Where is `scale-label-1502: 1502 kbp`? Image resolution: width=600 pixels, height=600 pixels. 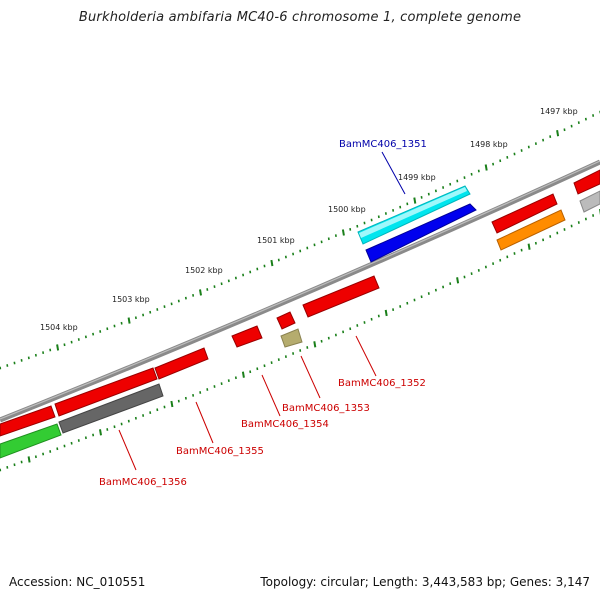
scale-label-1502: 1502 kbp is located at coordinates (204, 270).